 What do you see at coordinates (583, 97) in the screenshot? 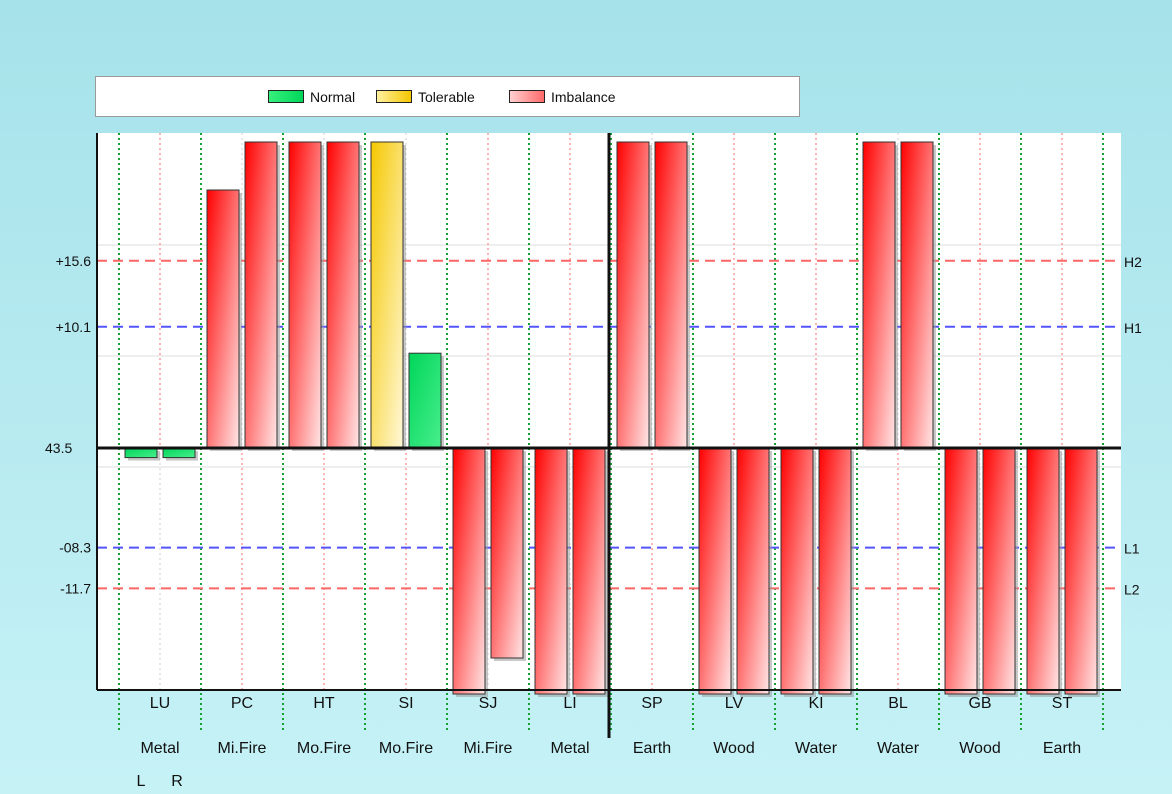
I see `legend-imbalance-label: Imbalance` at bounding box center [583, 97].